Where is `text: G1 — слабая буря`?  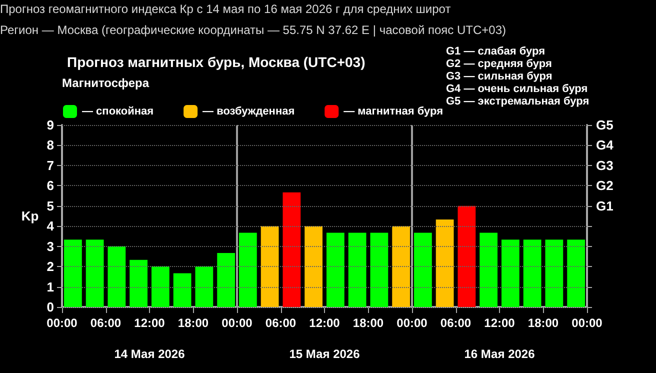
text: G1 — слабая буря is located at coordinates (496, 52).